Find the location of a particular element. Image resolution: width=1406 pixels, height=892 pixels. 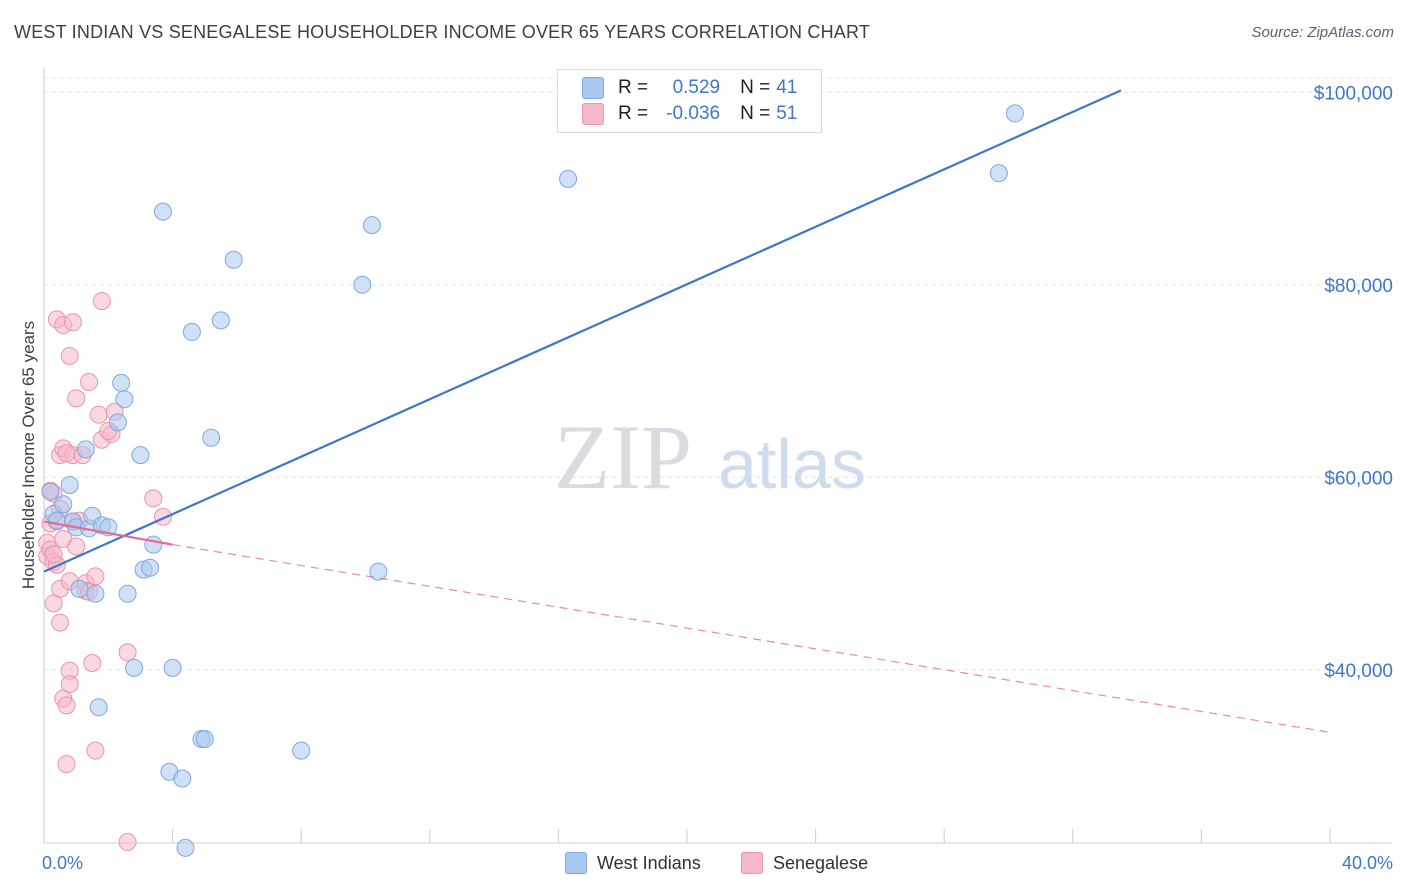

watermark: ZIP atlas is located at coordinates (710, 457).